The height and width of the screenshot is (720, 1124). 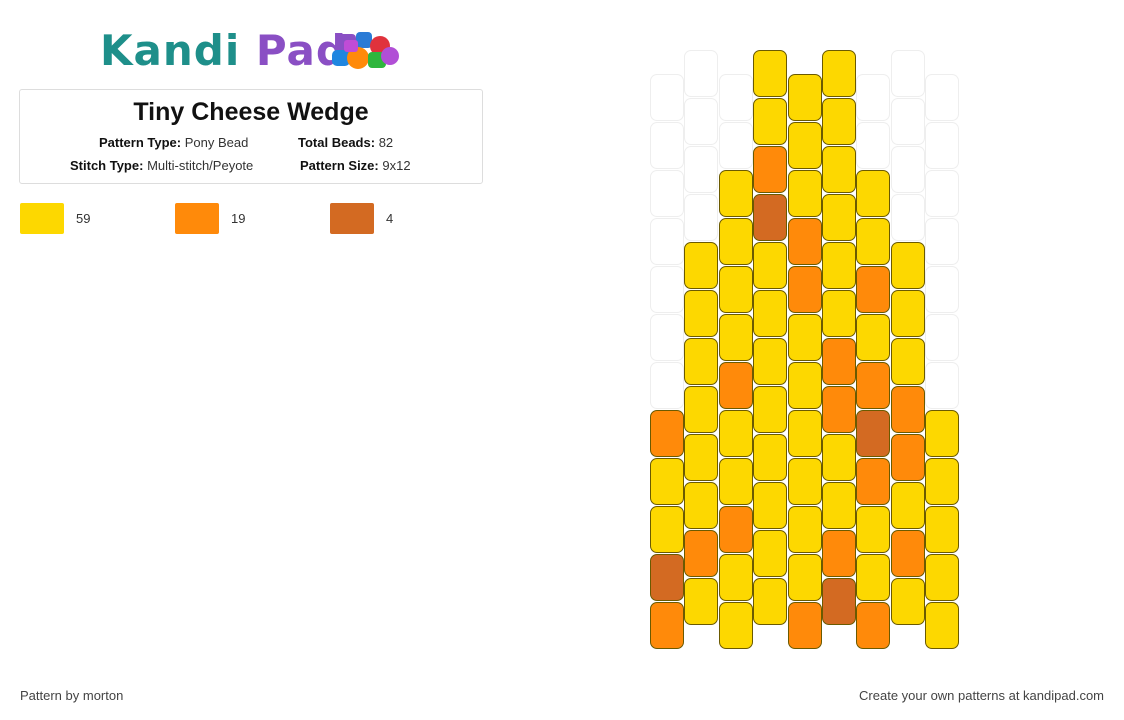 I want to click on pattern-size-row: Pattern Size: 9x12, so click(x=355, y=165).